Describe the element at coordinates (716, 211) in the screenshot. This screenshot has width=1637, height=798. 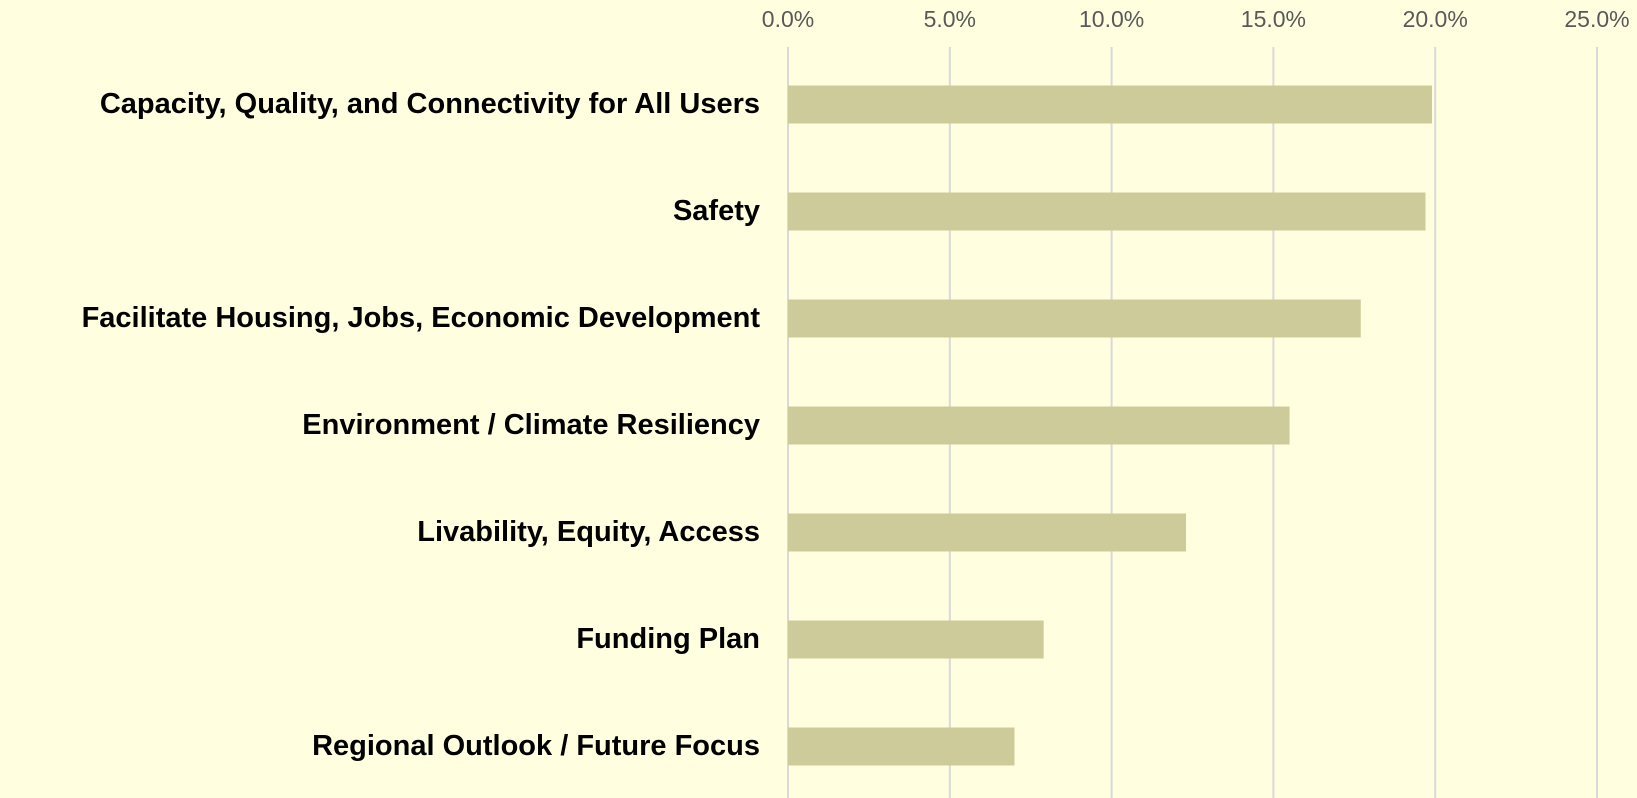
I see `y-tick-label: Safety` at that location.